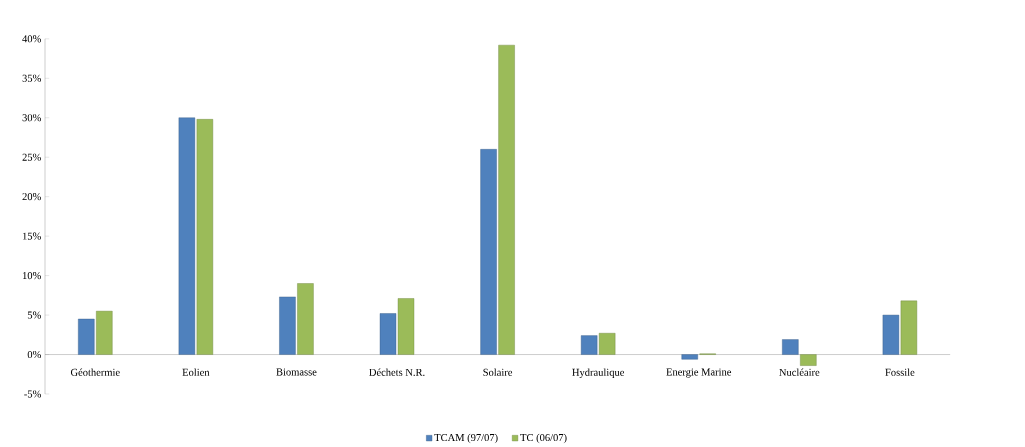 This screenshot has height=447, width=1025. Describe the element at coordinates (498, 372) in the screenshot. I see `x-tick-label: Solaire` at that location.